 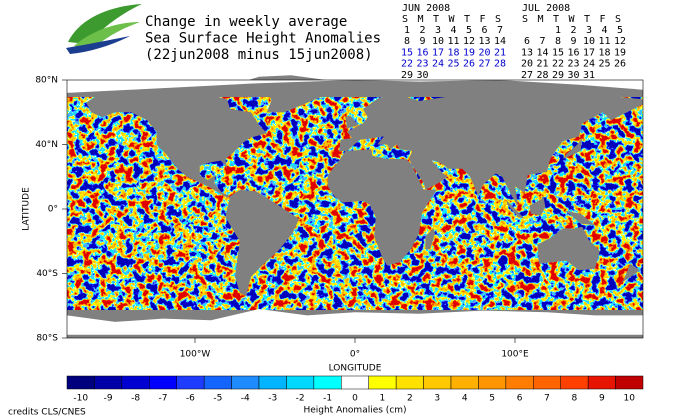 What do you see at coordinates (259, 55) in the screenshot?
I see `title-line: (22jun2008 minus 15jun2008)` at bounding box center [259, 55].